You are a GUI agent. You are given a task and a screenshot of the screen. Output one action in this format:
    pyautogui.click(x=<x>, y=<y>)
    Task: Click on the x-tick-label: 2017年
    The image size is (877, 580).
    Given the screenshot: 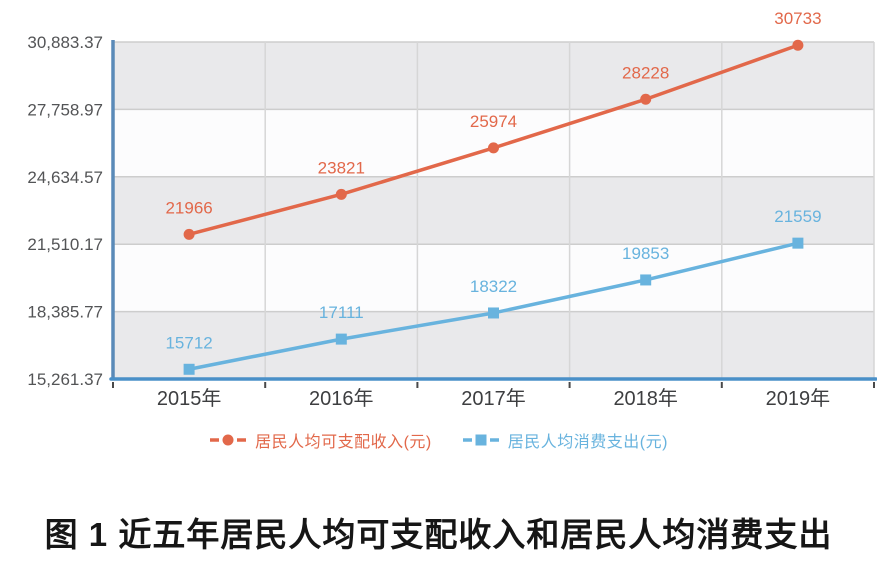 What is the action you would take?
    pyautogui.click(x=493, y=398)
    